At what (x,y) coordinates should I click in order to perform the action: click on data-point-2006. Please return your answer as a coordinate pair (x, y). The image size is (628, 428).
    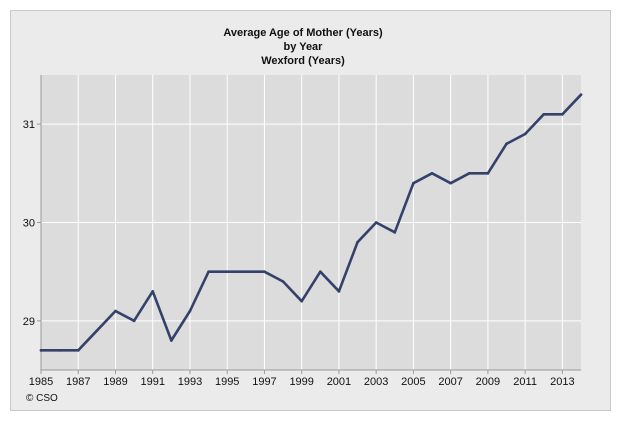
    Looking at the image, I should click on (432, 173).